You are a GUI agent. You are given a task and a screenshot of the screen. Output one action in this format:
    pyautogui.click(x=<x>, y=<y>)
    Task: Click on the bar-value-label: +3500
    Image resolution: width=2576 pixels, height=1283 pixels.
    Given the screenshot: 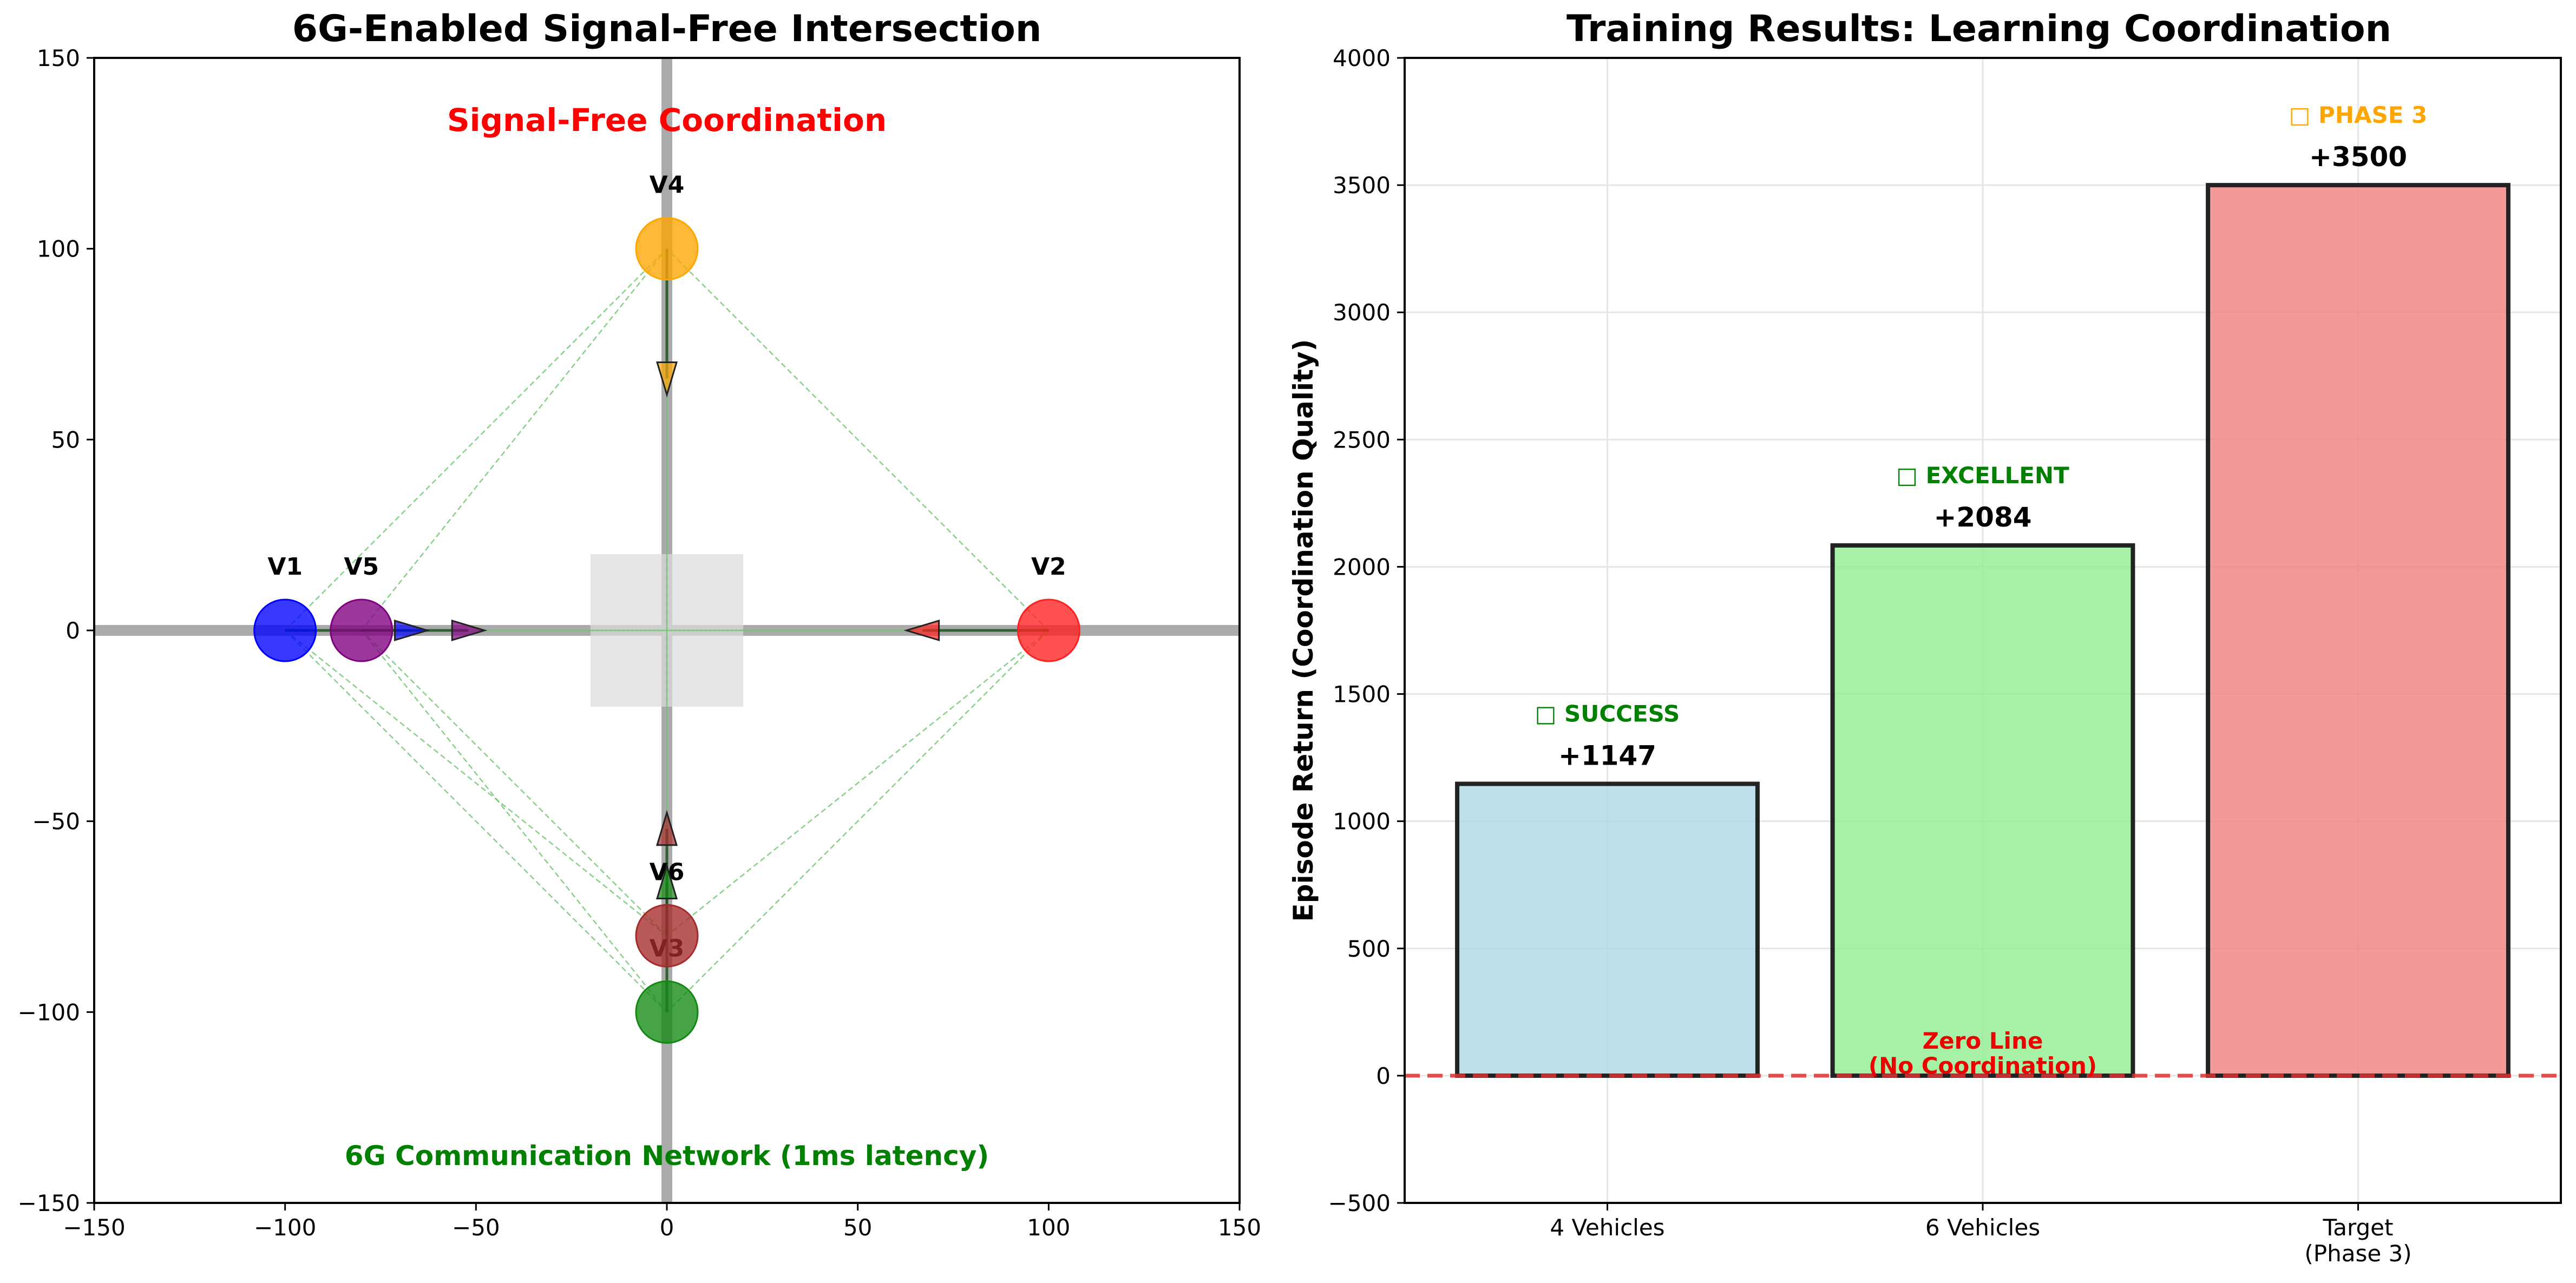 What is the action you would take?
    pyautogui.click(x=2358, y=157)
    